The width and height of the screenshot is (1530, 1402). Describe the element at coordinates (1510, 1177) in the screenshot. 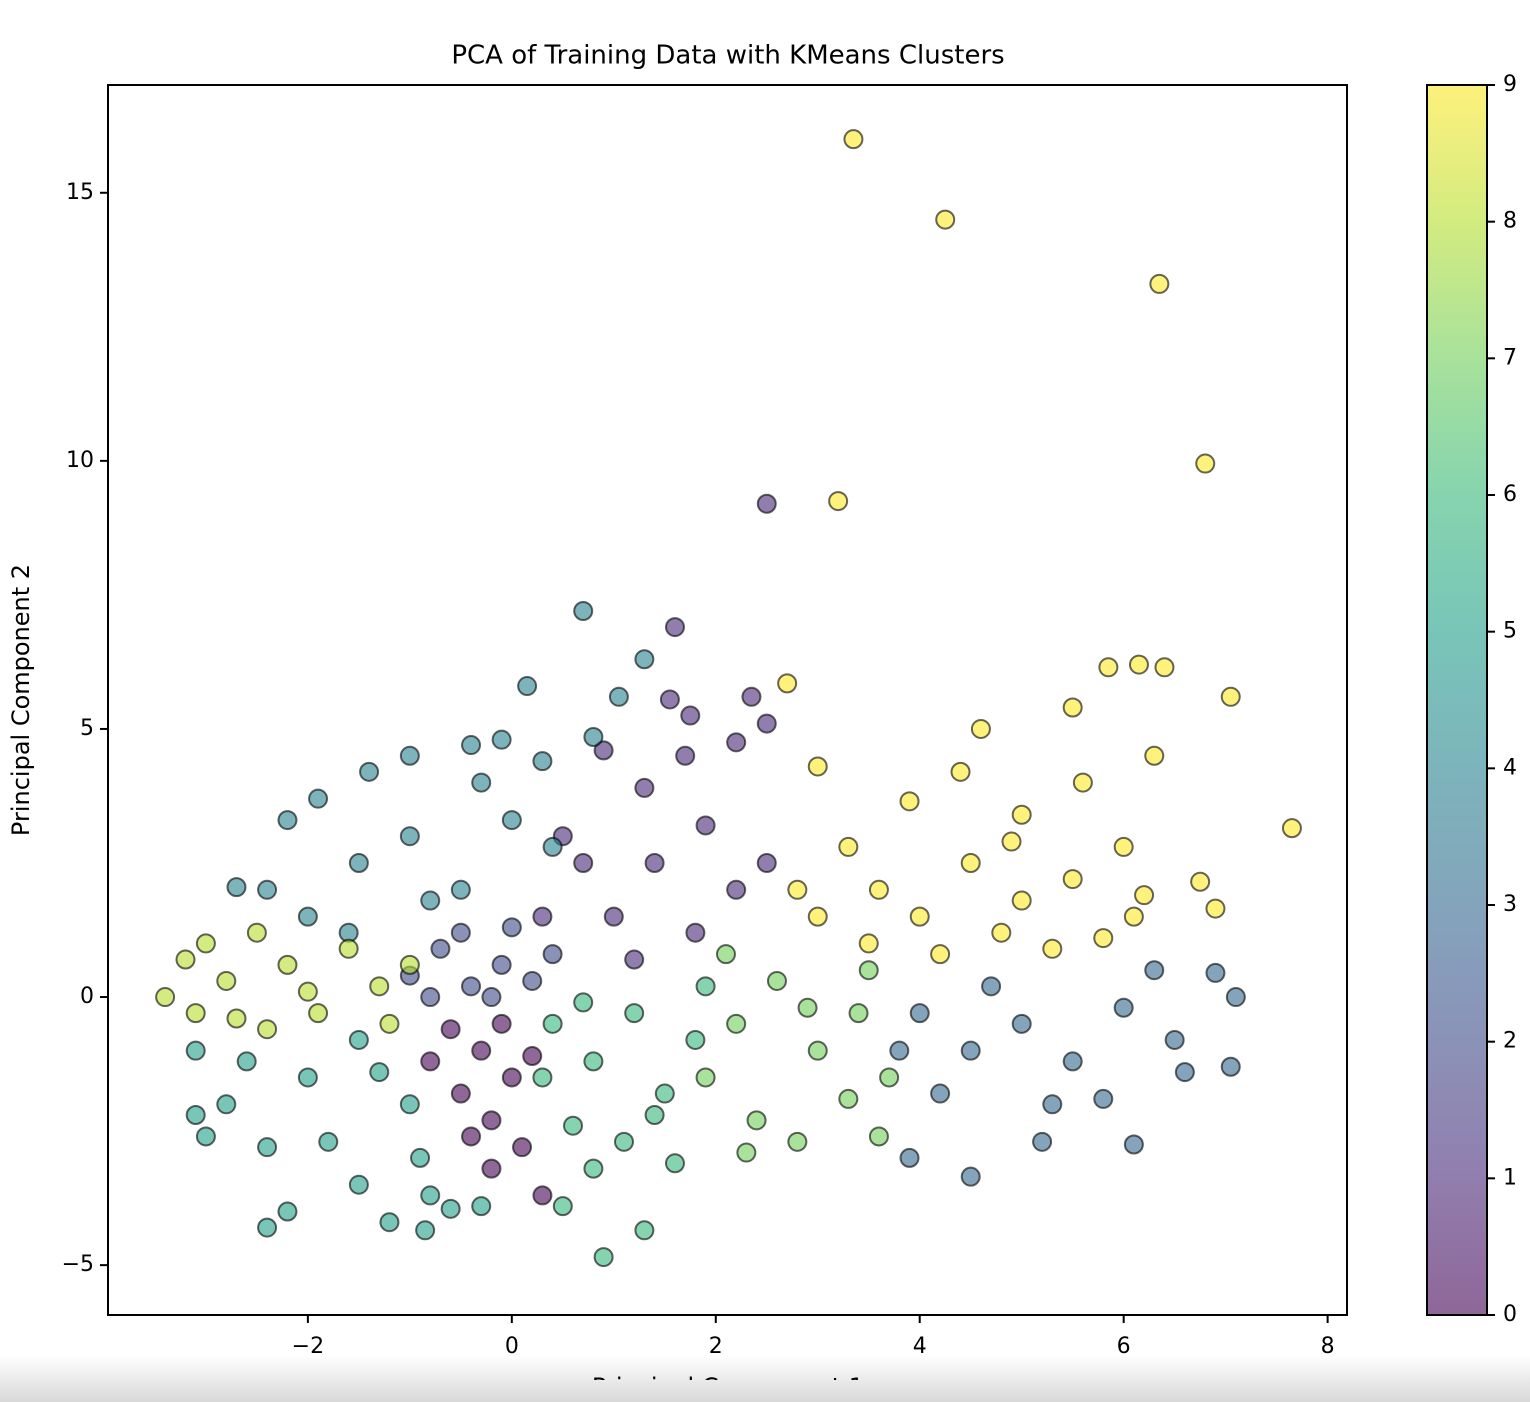

I see `colorbar-tick-label: 1` at that location.